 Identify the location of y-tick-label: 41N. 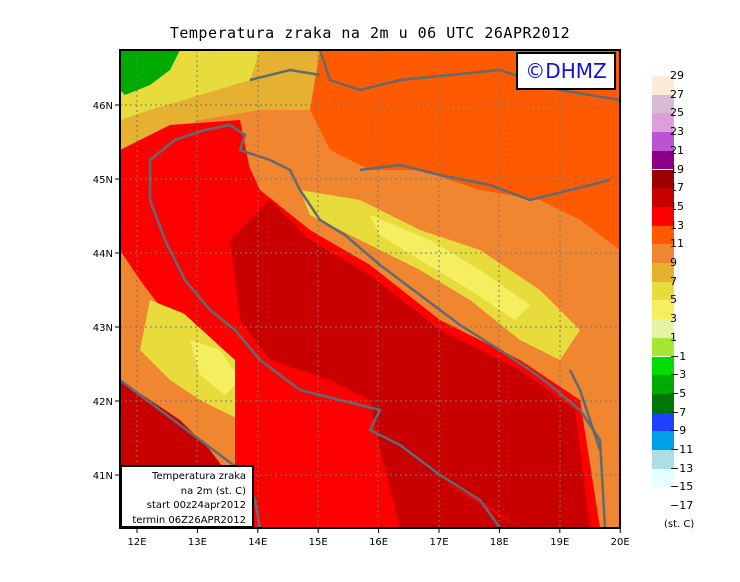
(103, 476).